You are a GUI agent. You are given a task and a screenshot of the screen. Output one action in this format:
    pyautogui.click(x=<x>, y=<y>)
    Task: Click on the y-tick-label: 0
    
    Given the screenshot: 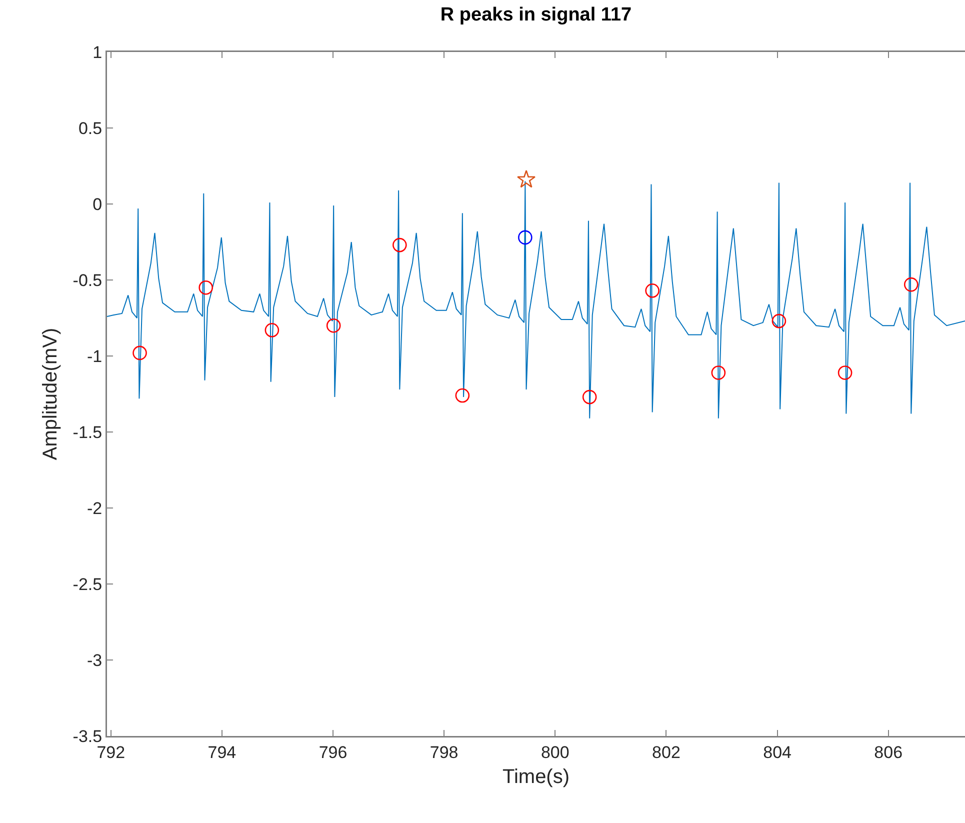 What is the action you would take?
    pyautogui.click(x=97, y=204)
    